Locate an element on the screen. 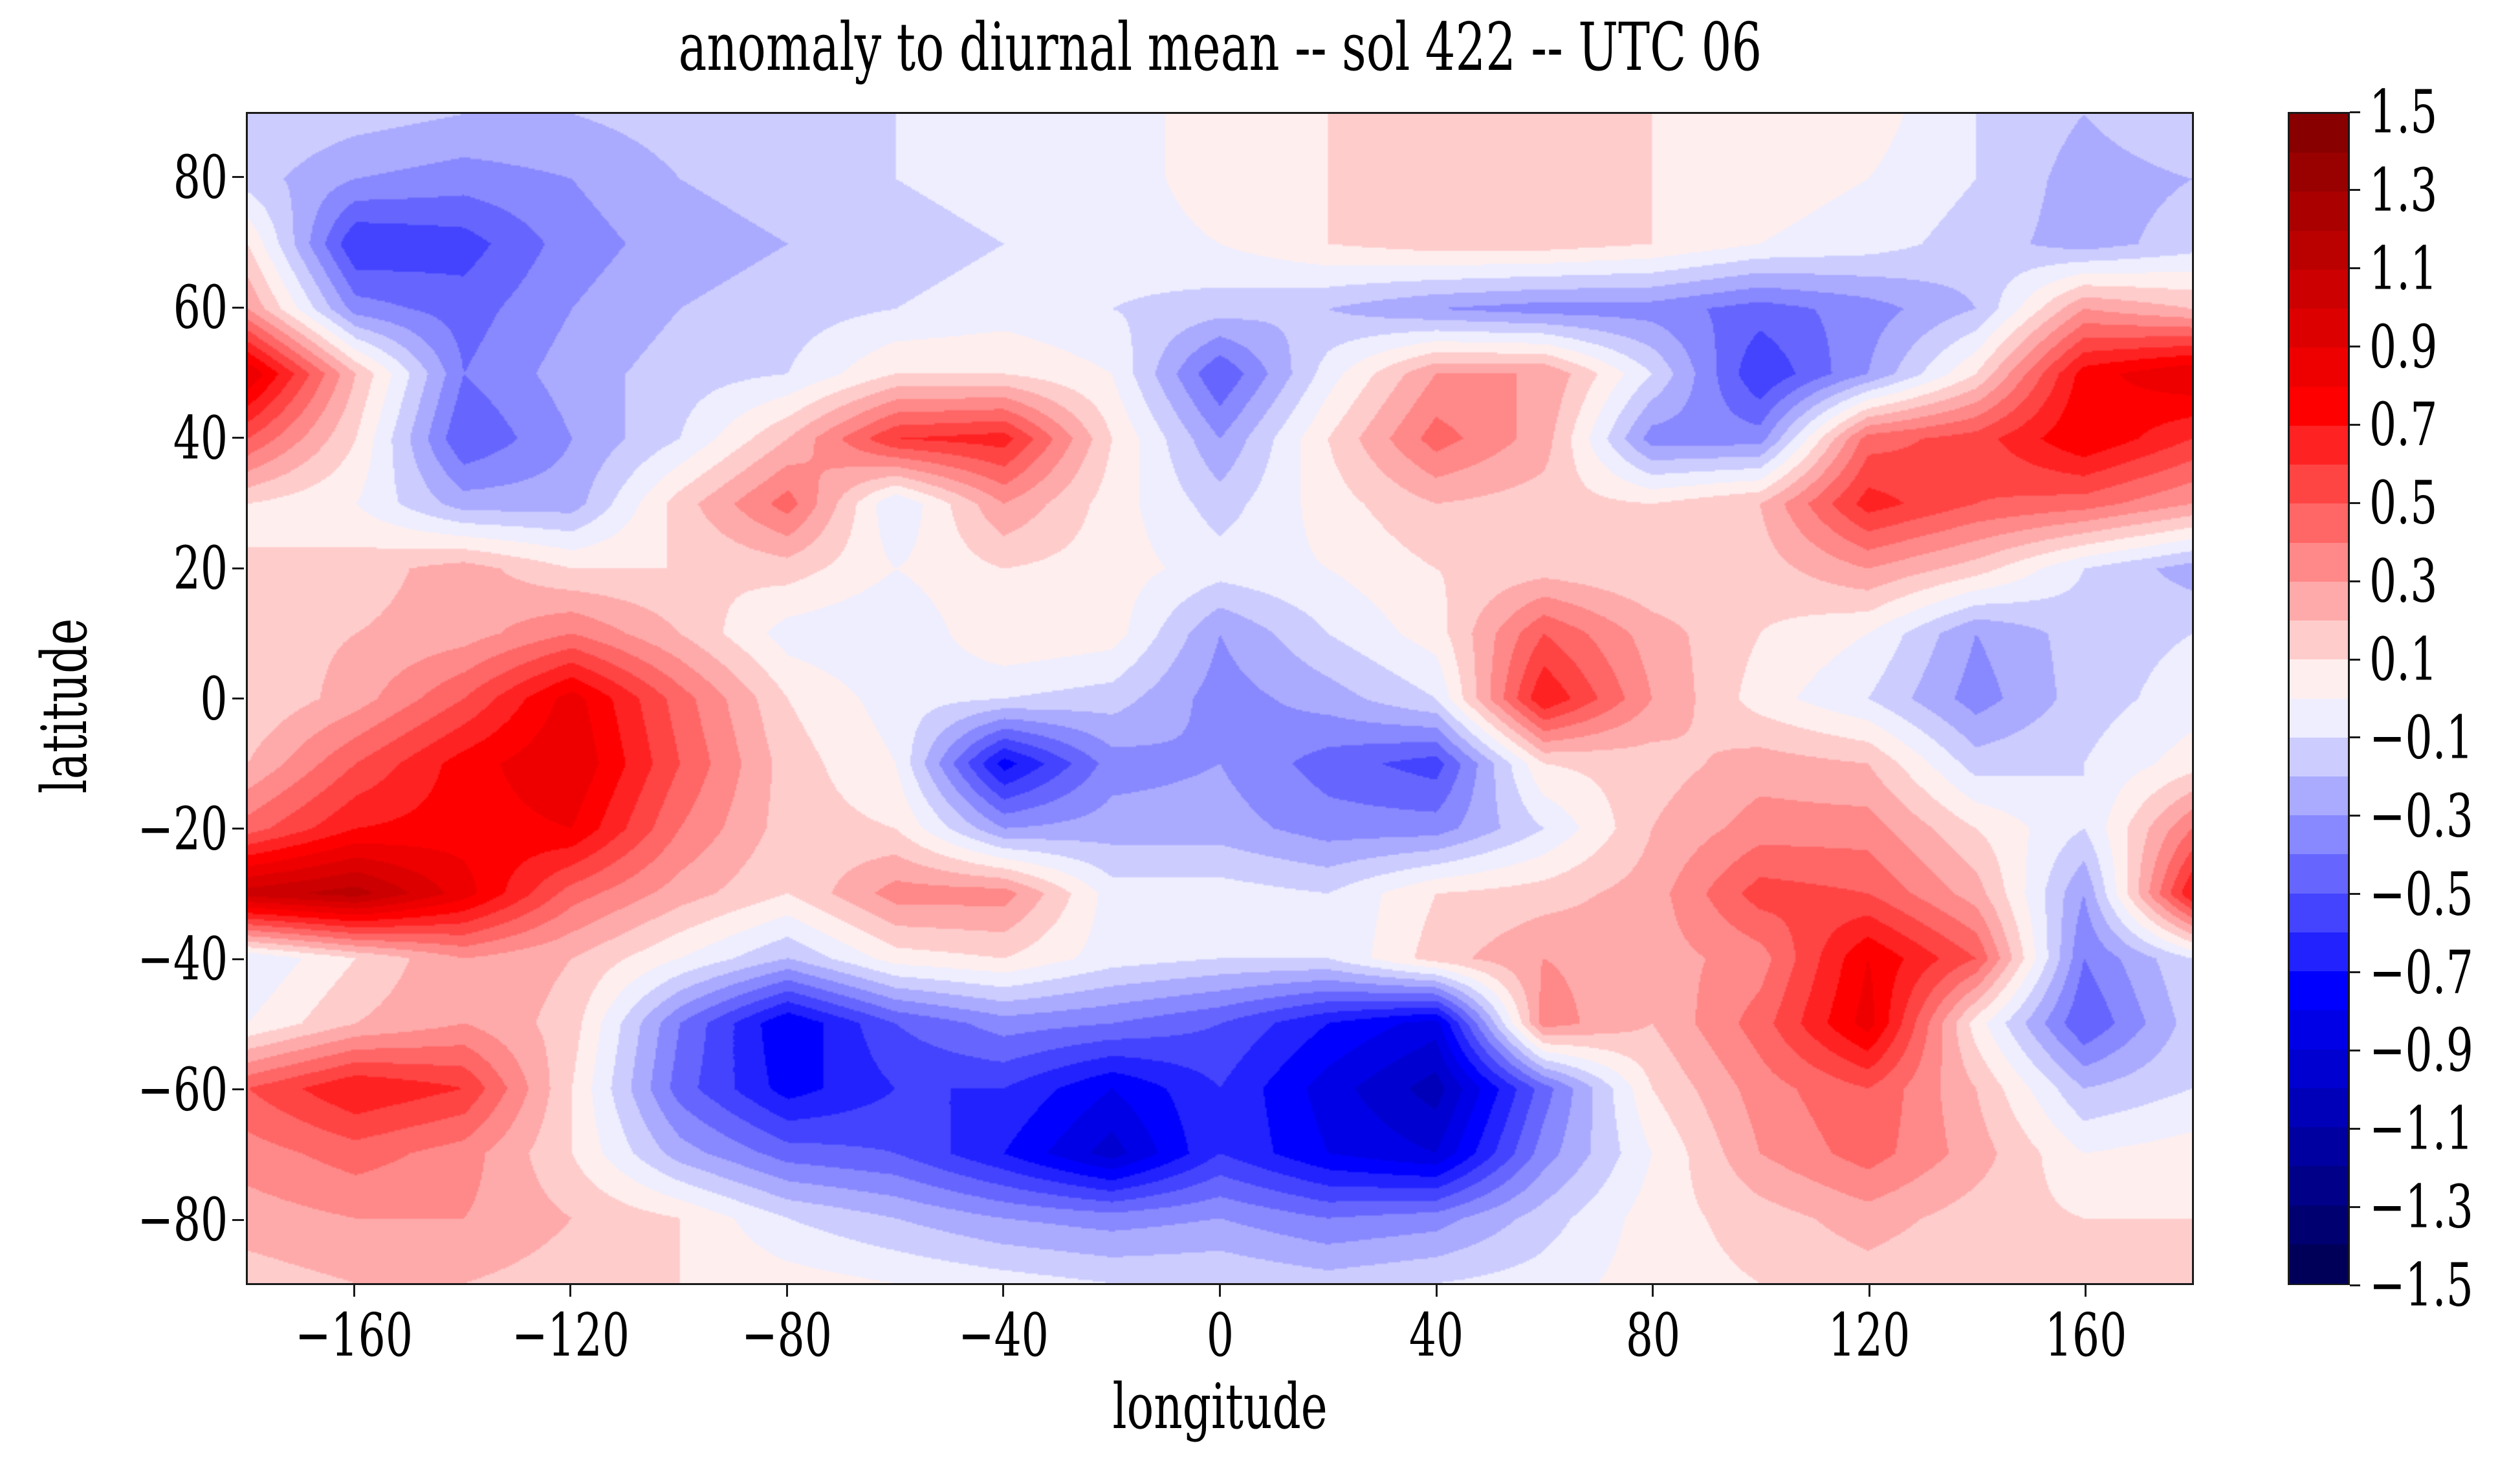 This screenshot has height=1463, width=2520. x-axis-tick-label: 120 is located at coordinates (1869, 1335).